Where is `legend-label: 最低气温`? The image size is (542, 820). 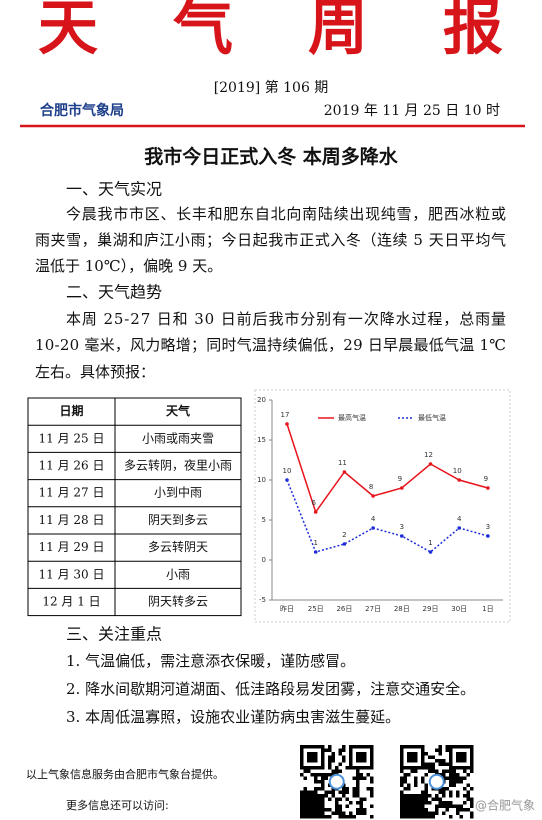 legend-label: 最低气温 is located at coordinates (432, 417).